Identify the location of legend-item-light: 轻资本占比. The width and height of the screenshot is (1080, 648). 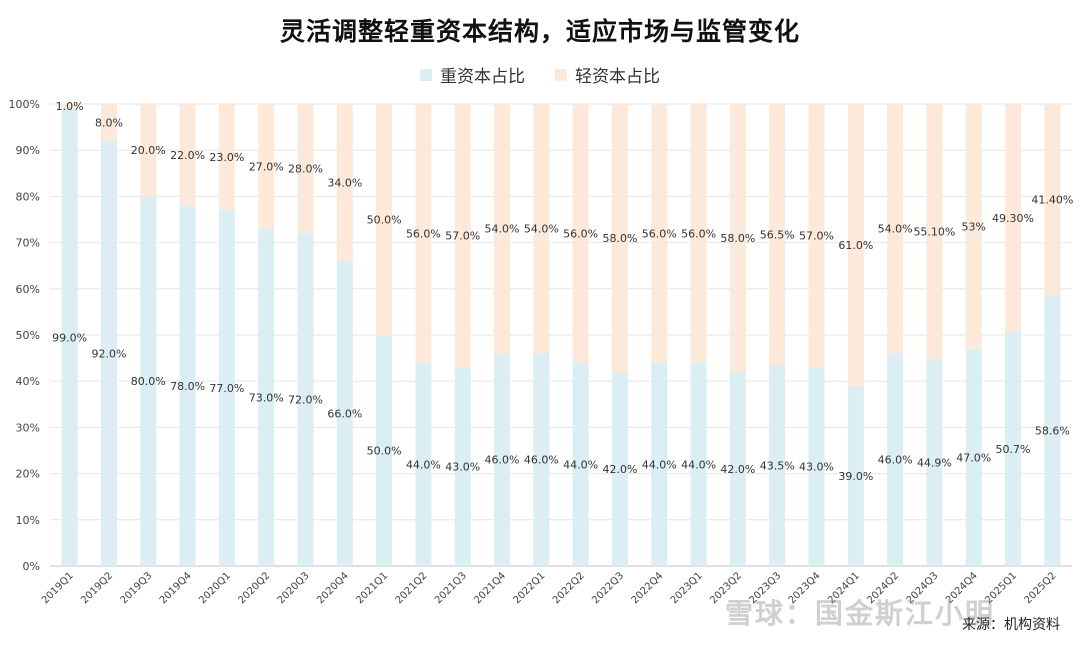
(607, 74).